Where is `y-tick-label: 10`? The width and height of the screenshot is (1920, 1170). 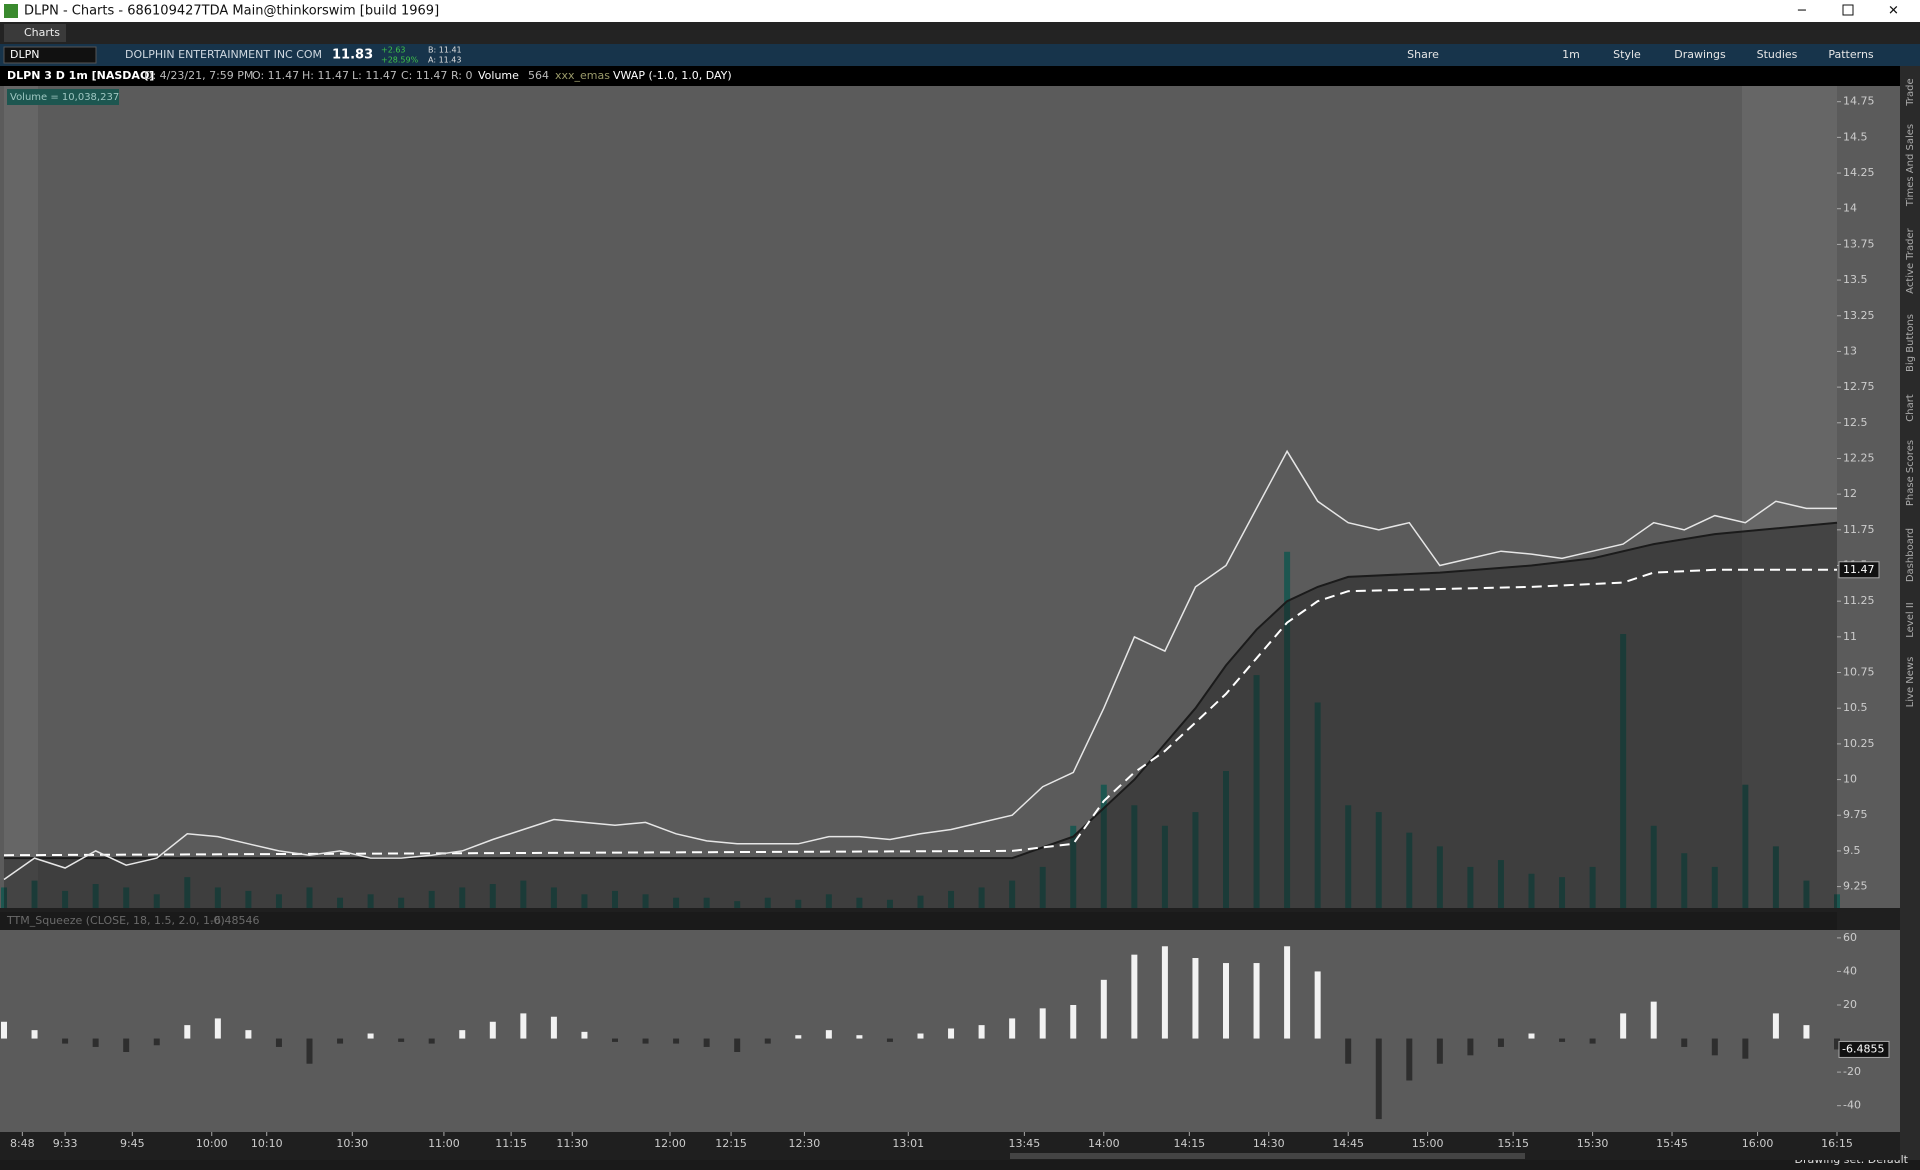 y-tick-label: 10 is located at coordinates (1850, 779).